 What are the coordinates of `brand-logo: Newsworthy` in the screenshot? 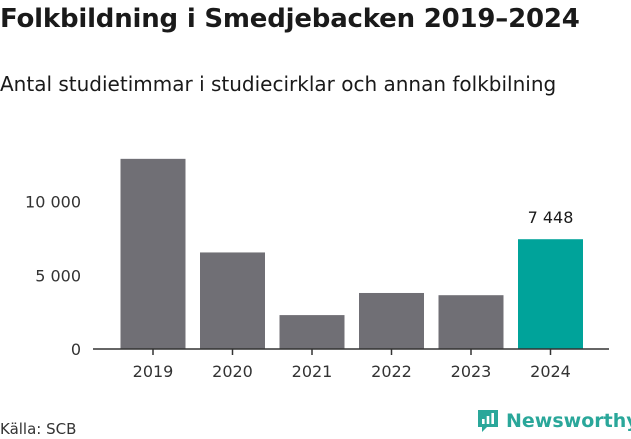 It's located at (553, 421).